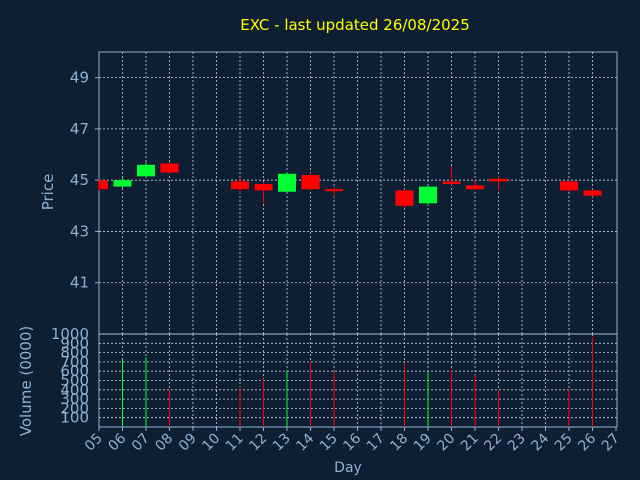 This screenshot has width=640, height=480. I want to click on price-axis-label: Price, so click(48, 192).